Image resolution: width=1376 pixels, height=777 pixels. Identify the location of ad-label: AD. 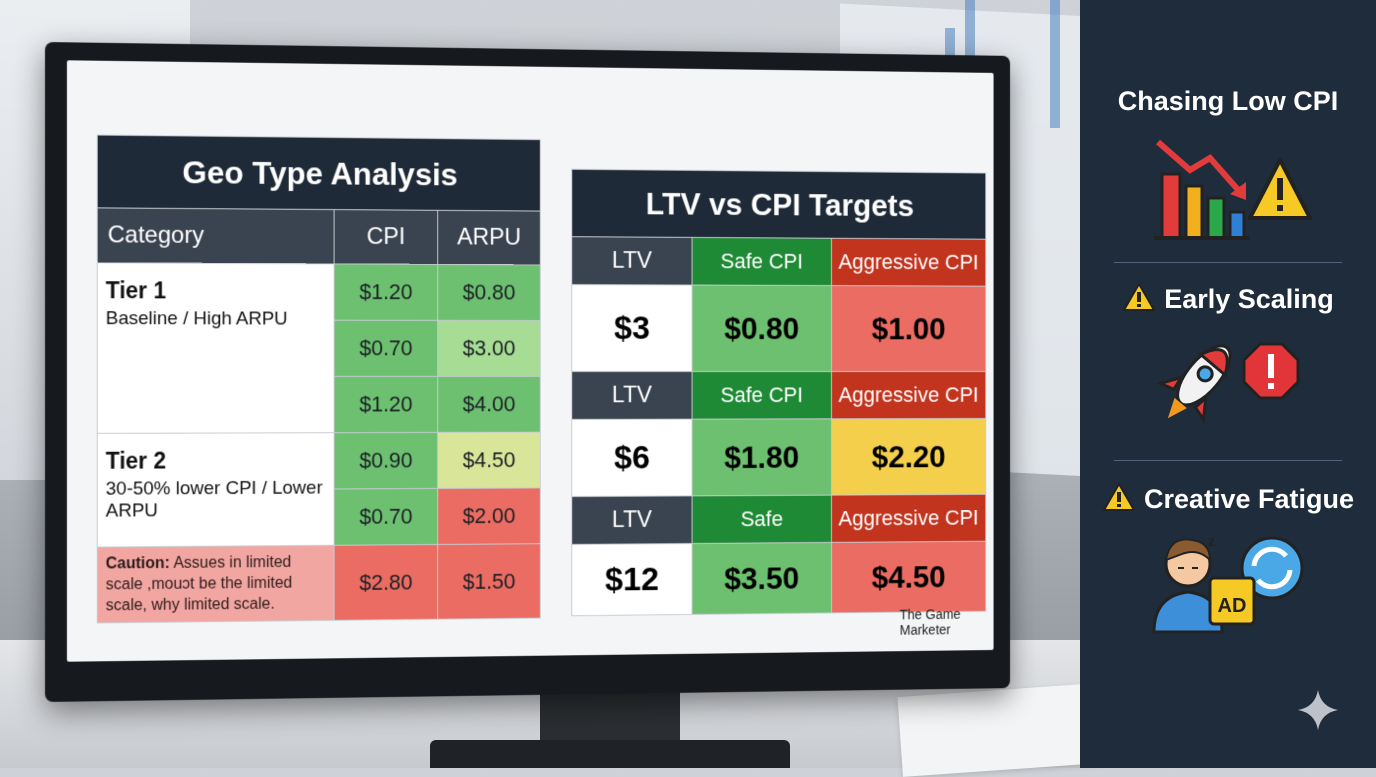
(1232, 606).